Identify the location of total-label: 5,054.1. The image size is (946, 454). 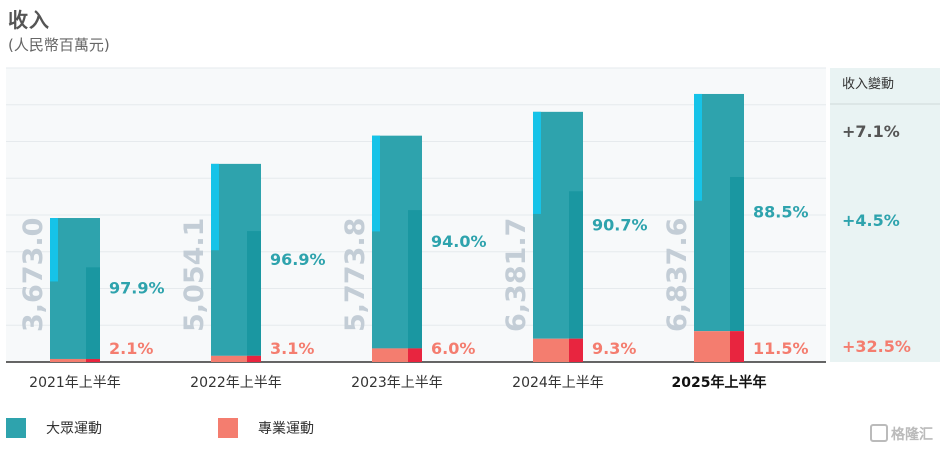
(194, 275).